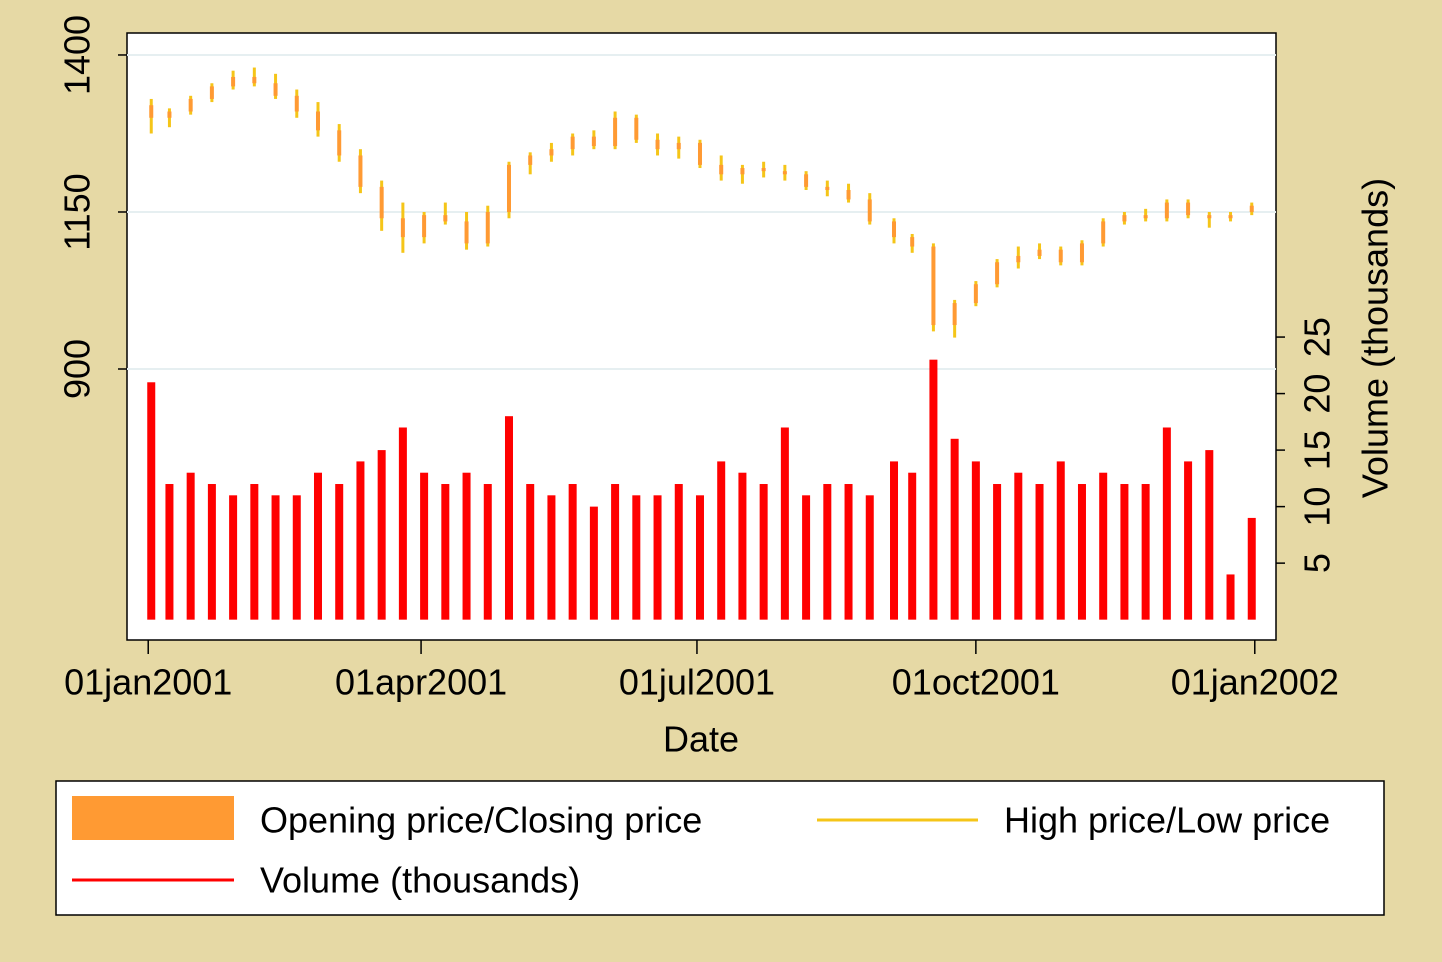 This screenshot has width=1442, height=962. What do you see at coordinates (77, 369) in the screenshot?
I see `y-tick-label: 900` at bounding box center [77, 369].